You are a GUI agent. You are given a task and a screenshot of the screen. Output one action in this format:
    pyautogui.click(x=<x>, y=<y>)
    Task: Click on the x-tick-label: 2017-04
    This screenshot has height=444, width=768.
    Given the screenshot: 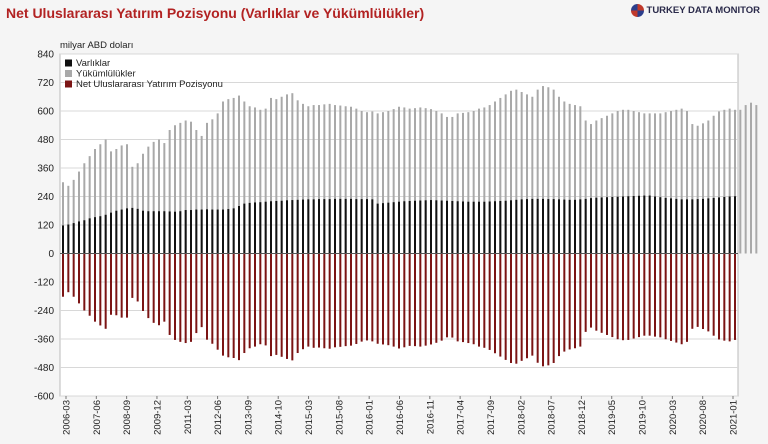 What is the action you would take?
    pyautogui.click(x=461, y=417)
    